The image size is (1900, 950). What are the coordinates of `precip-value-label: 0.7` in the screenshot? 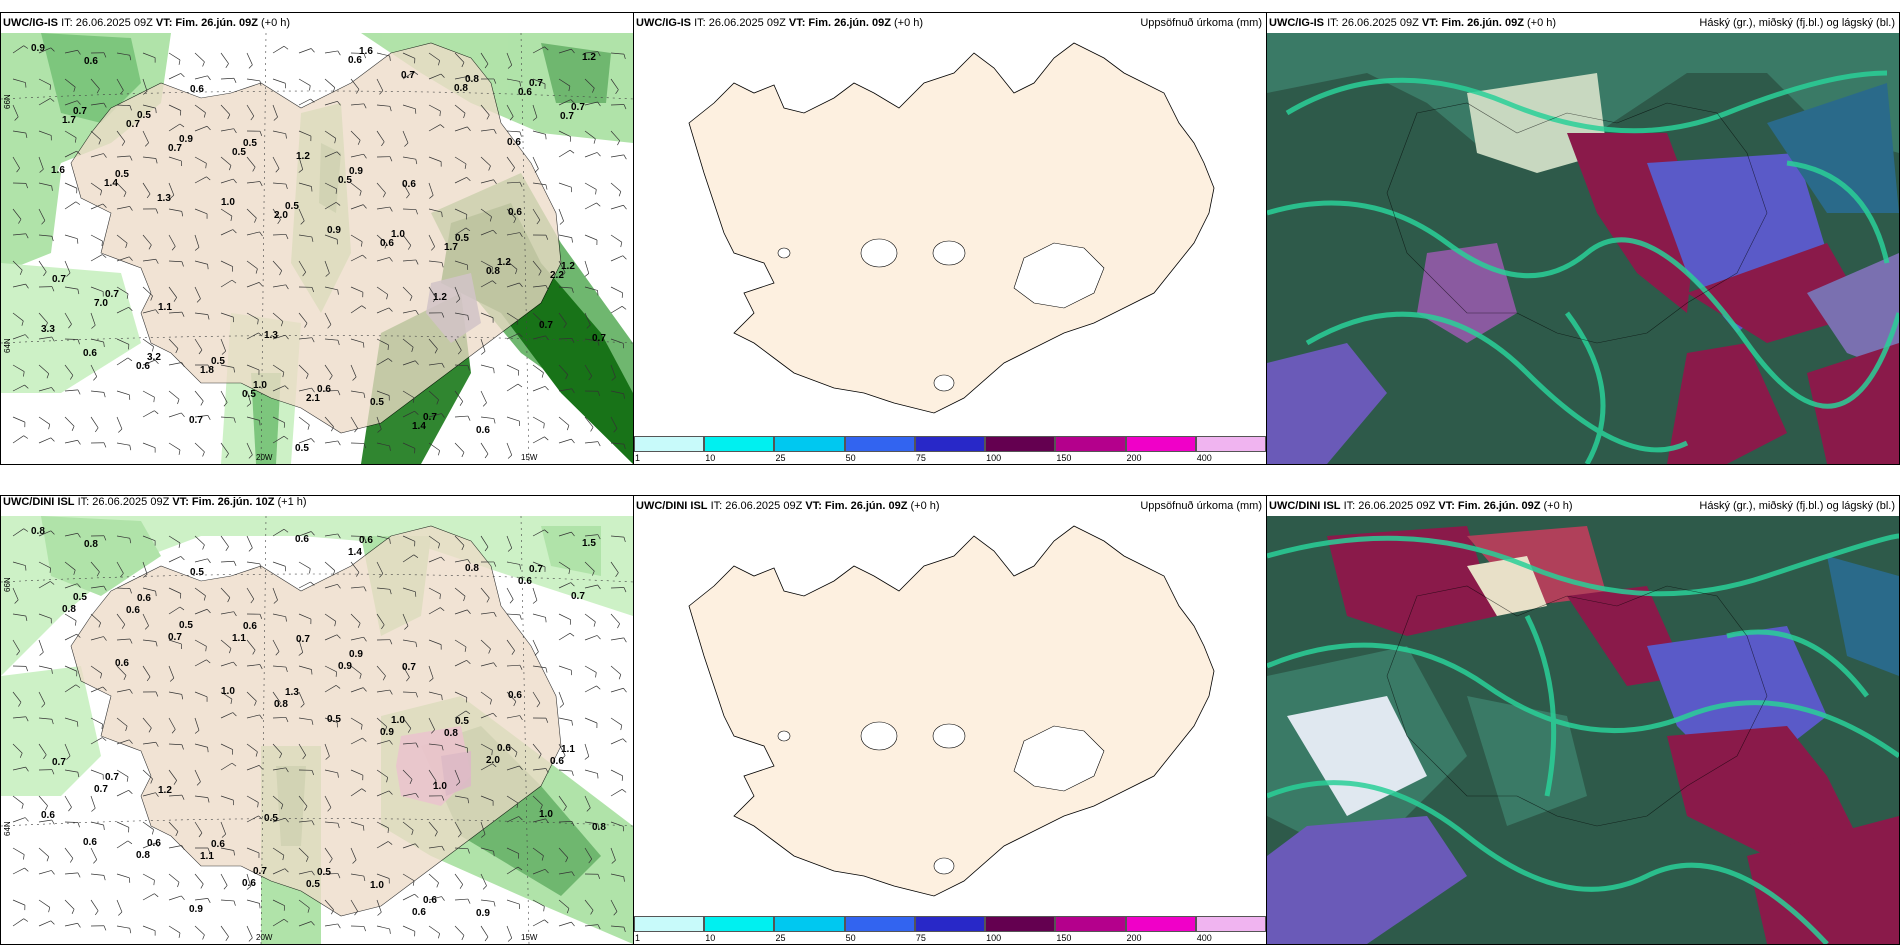 It's located at (430, 417).